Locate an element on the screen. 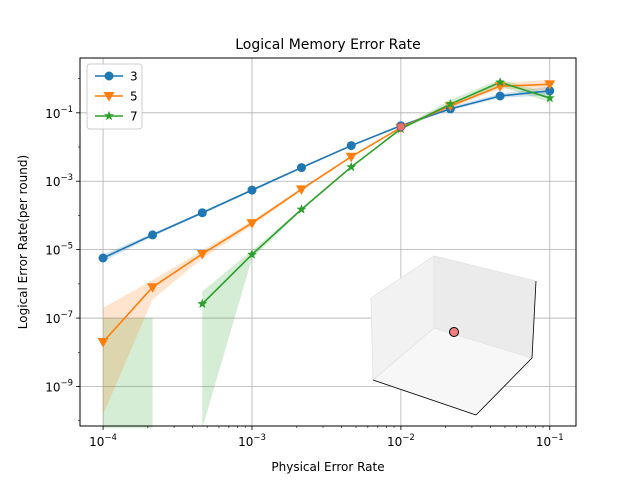 The image size is (640, 480). chart-title: Logical Memory Error Rate is located at coordinates (328, 45).